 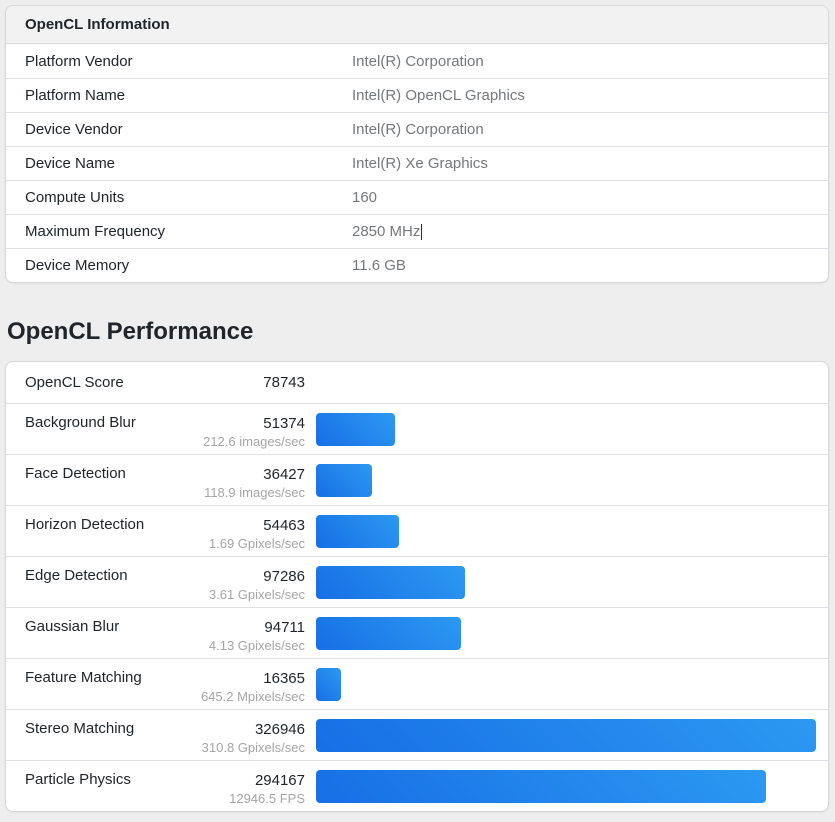 I want to click on benchmark-rate: 118.9 images/sec, so click(x=254, y=492).